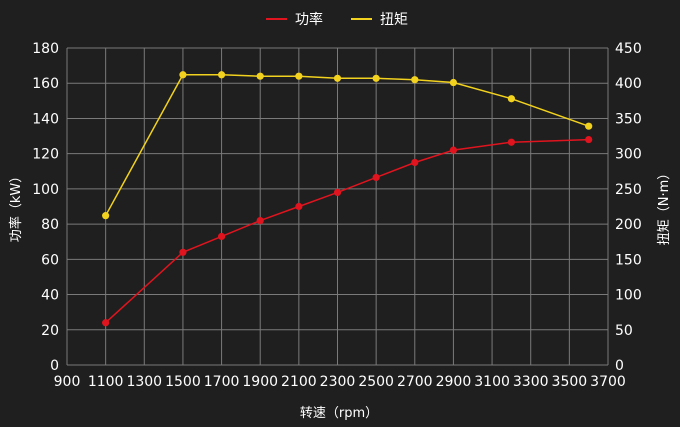  I want to click on y-left-tick-label: 0, so click(54, 366).